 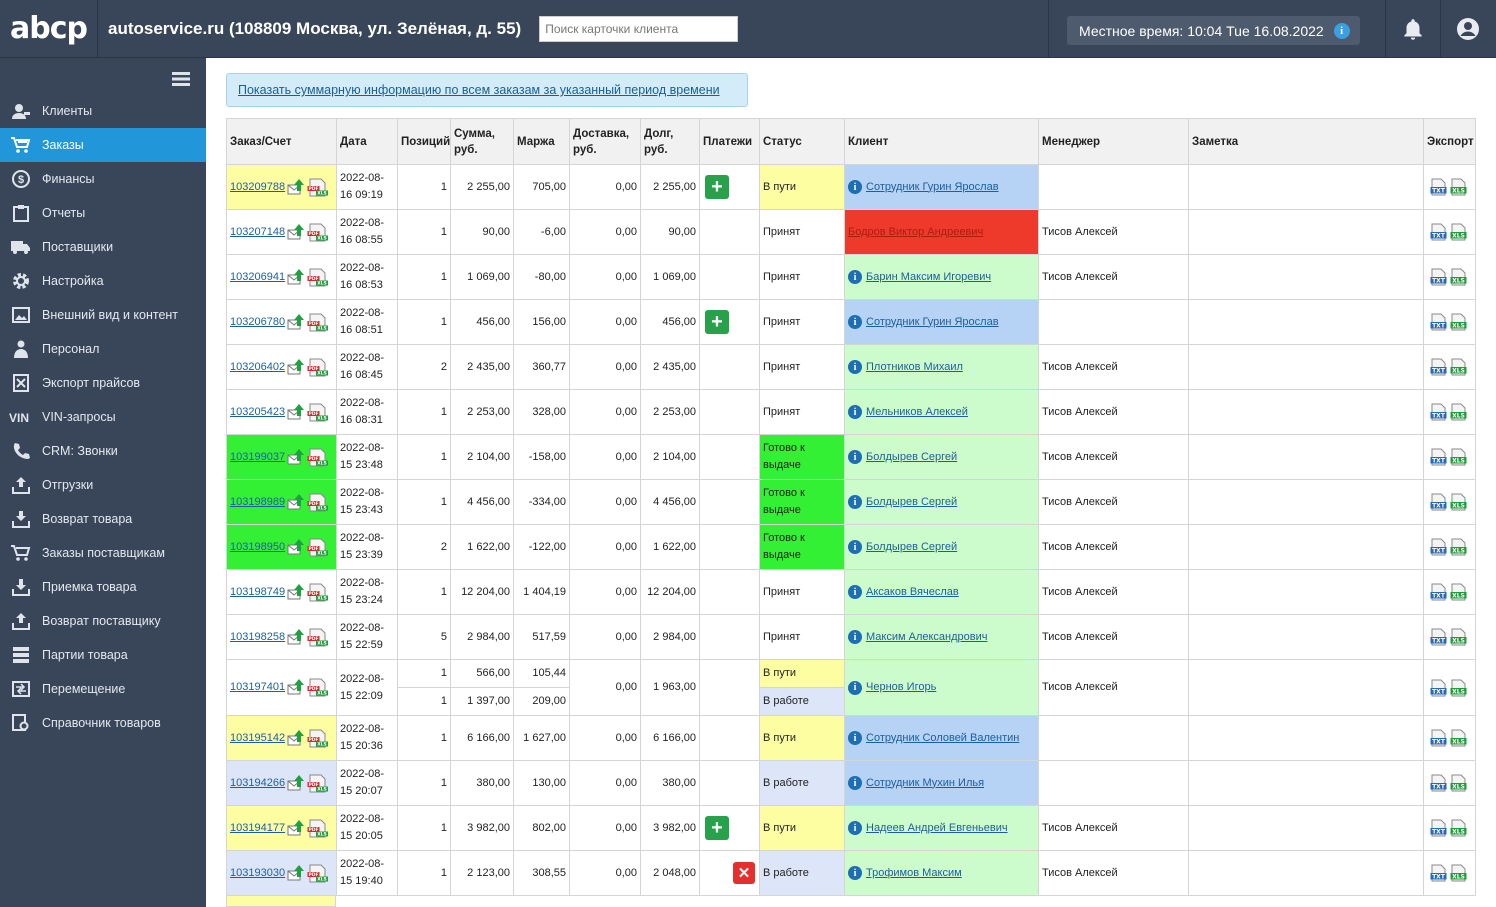 I want to click on col-margin: Маржа, so click(x=541, y=141).